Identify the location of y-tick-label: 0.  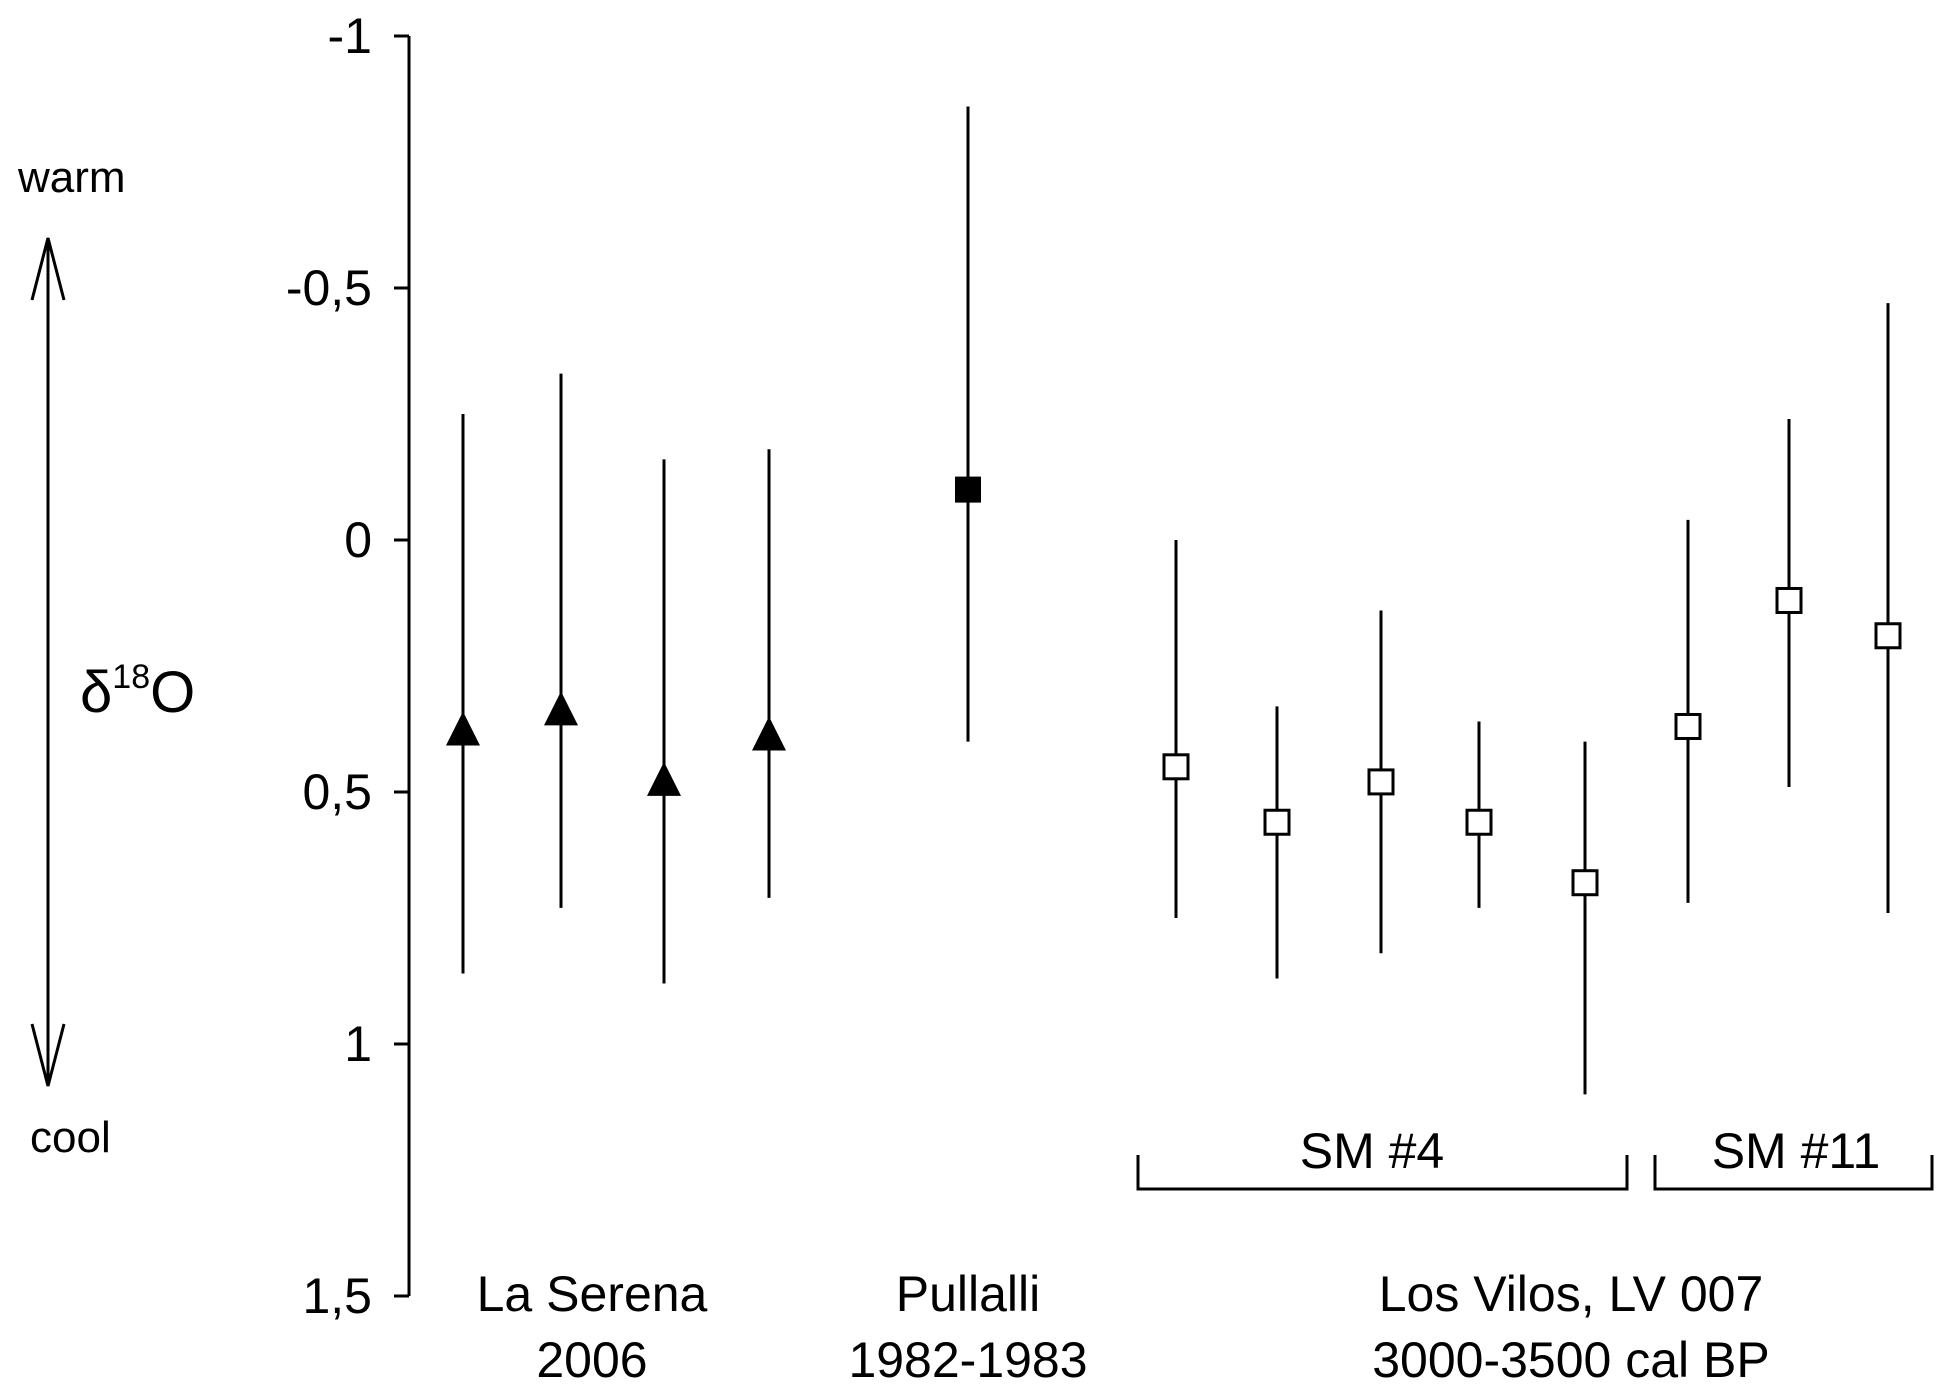
(358, 540).